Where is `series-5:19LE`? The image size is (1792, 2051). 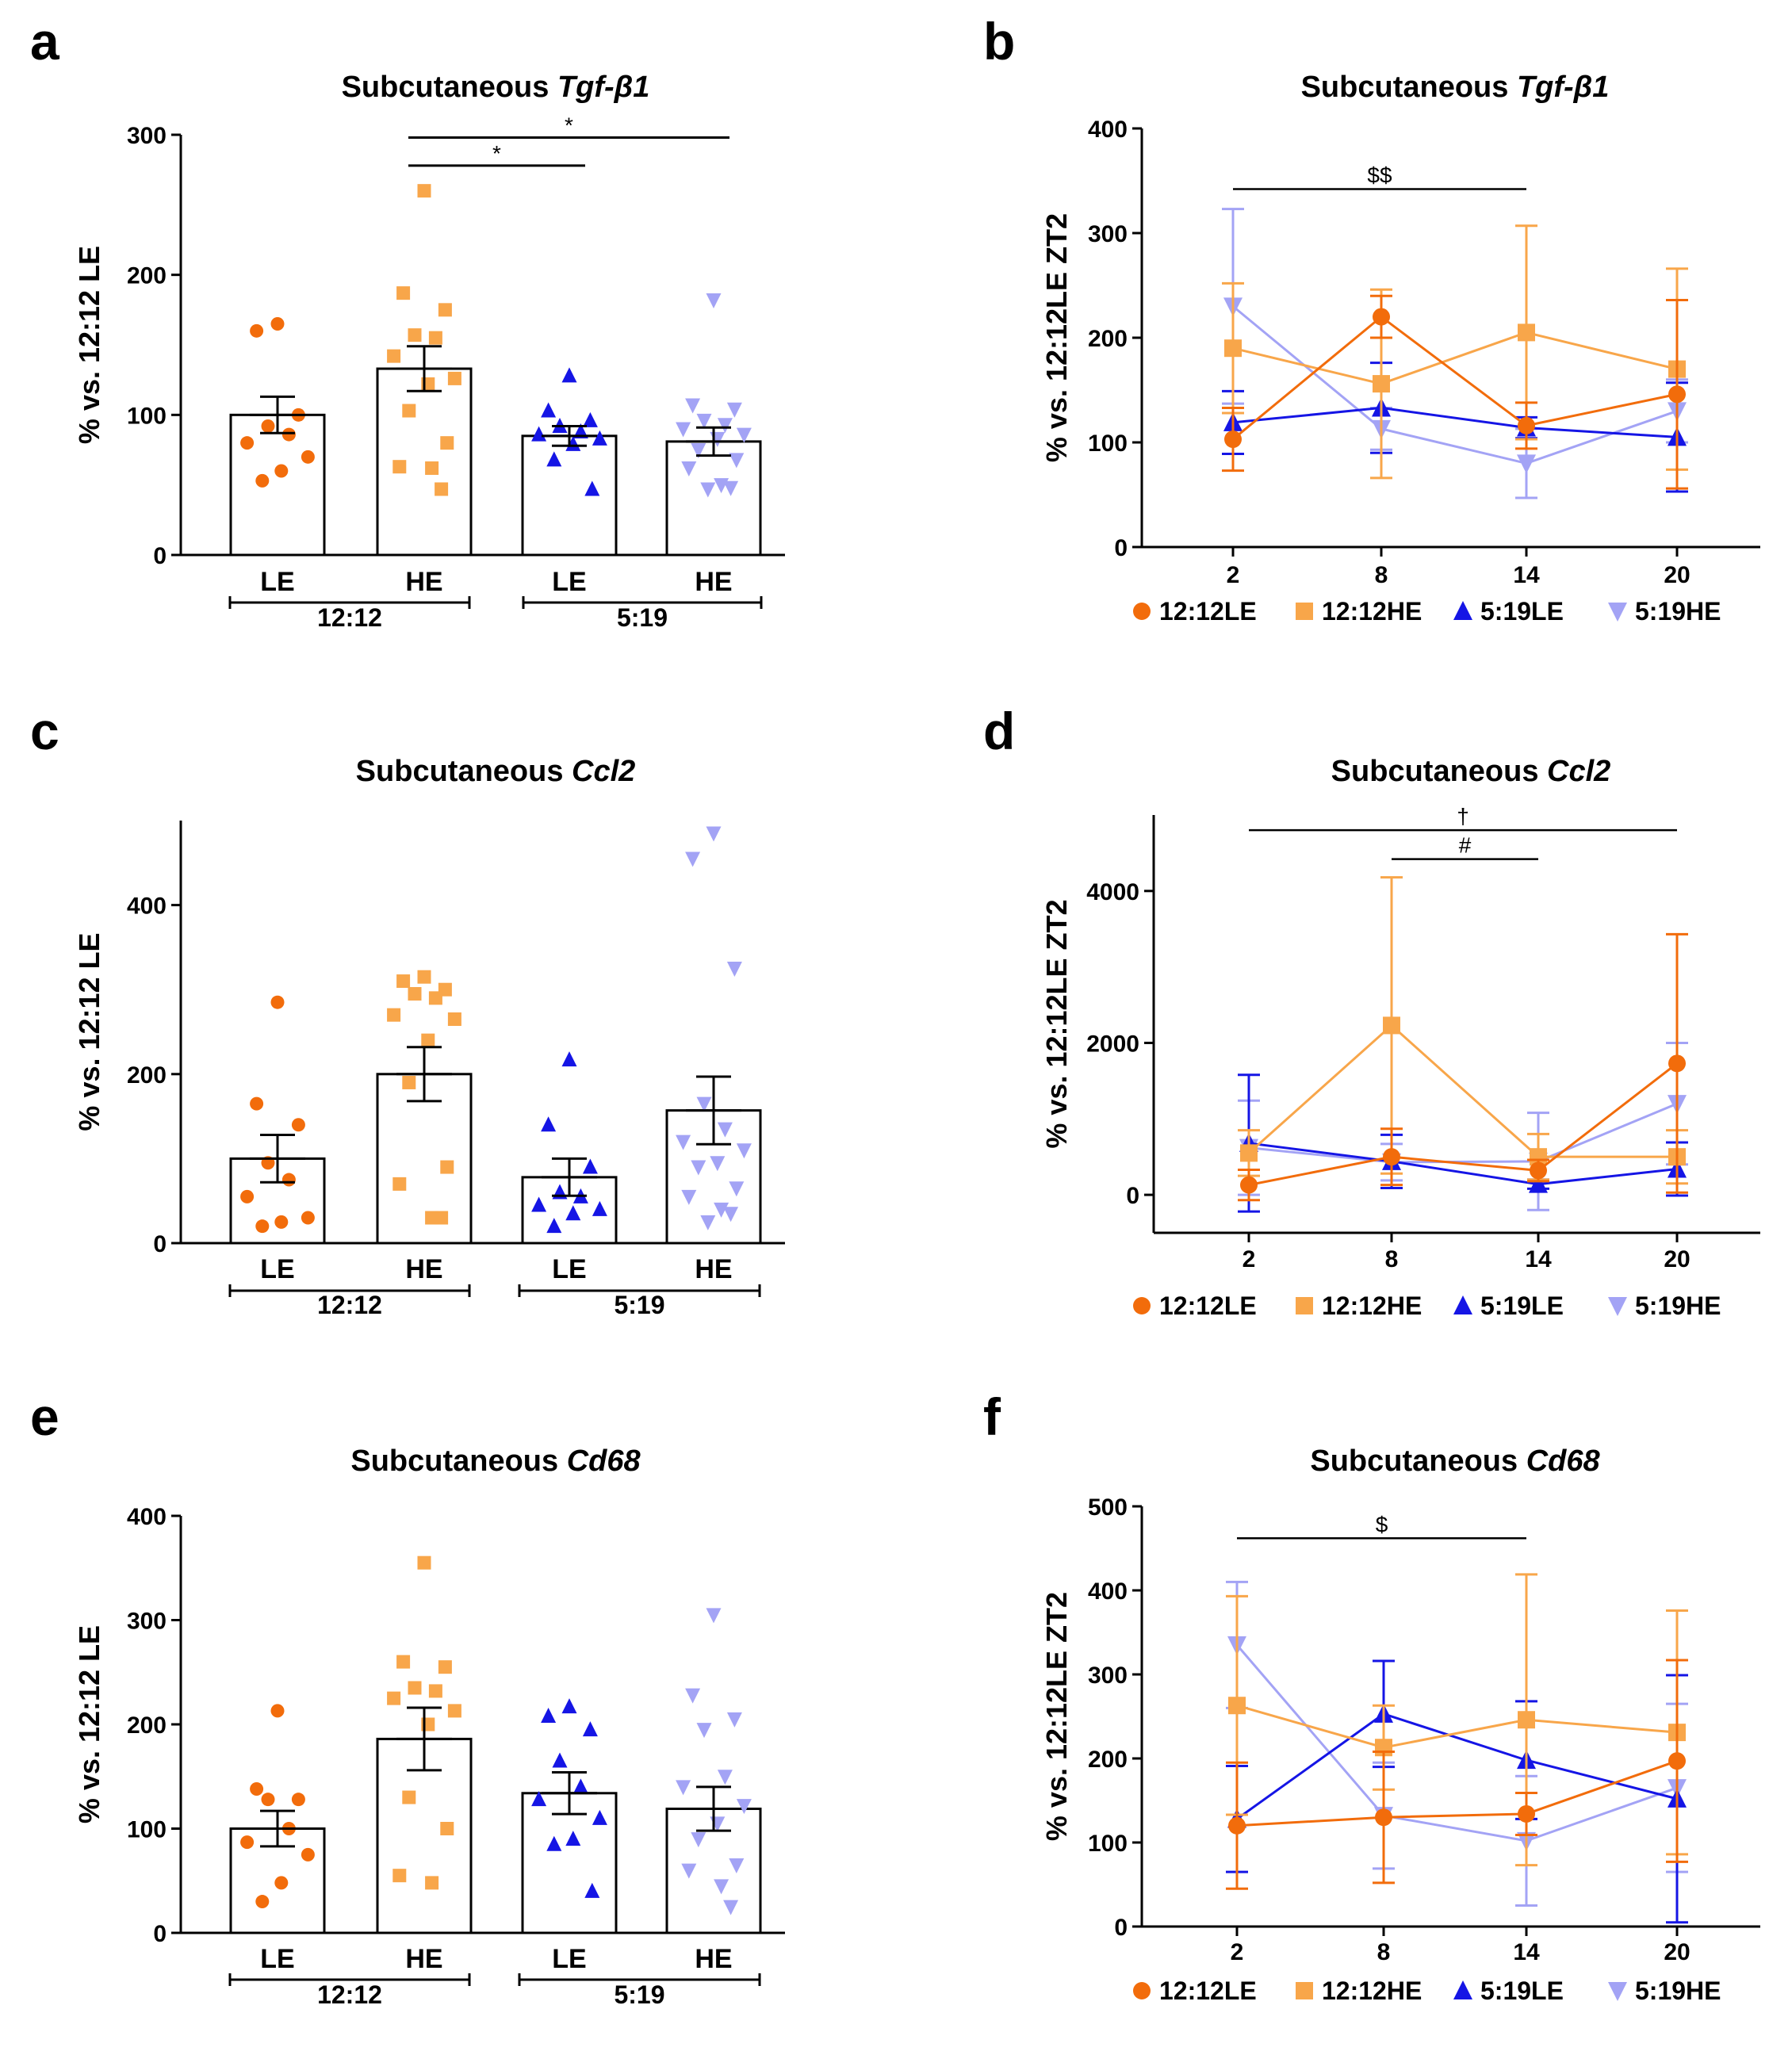
series-5:19LE is located at coordinates (1463, 1143).